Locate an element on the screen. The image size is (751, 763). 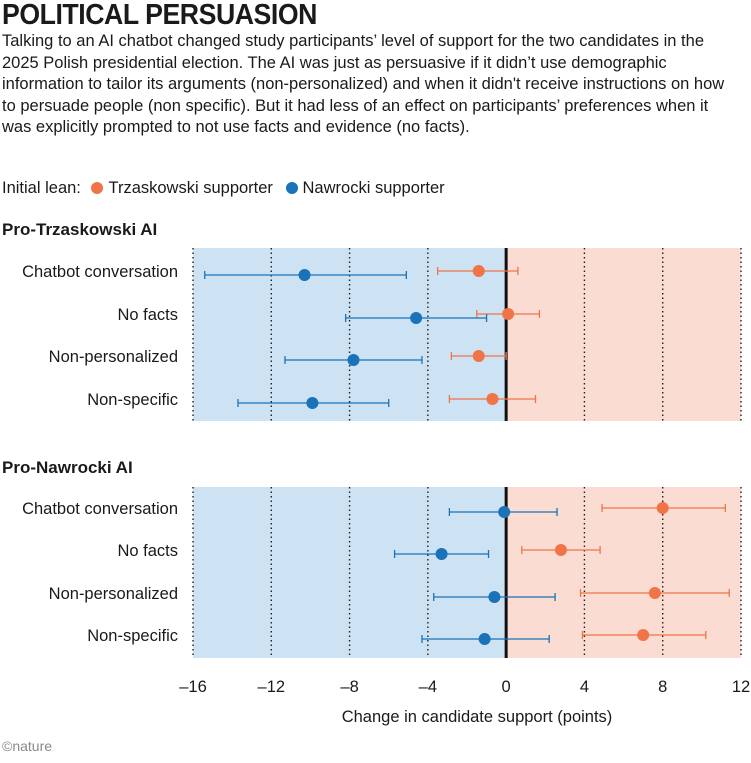
x-tick-label: 4 is located at coordinates (584, 687).